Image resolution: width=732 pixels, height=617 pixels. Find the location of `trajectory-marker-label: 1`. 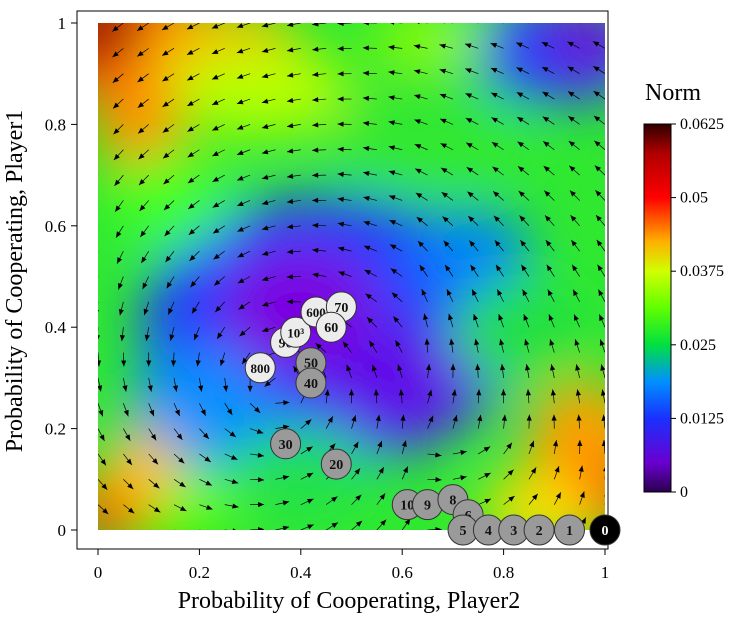

trajectory-marker-label: 1 is located at coordinates (569, 531).